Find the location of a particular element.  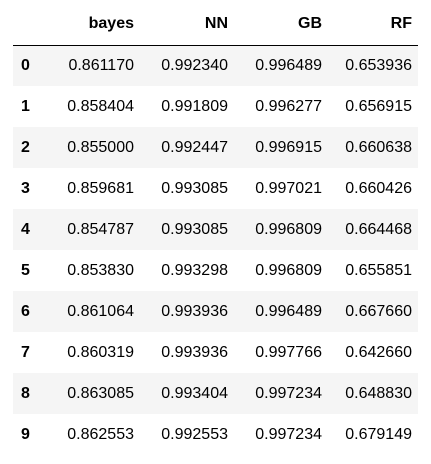

index-header is located at coordinates (29, 25).